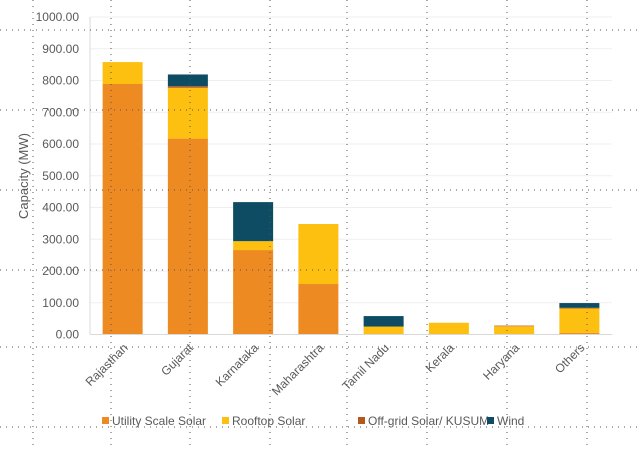 The height and width of the screenshot is (449, 640). What do you see at coordinates (187, 80) in the screenshot?
I see `bar-segment-wind-gujarat` at bounding box center [187, 80].